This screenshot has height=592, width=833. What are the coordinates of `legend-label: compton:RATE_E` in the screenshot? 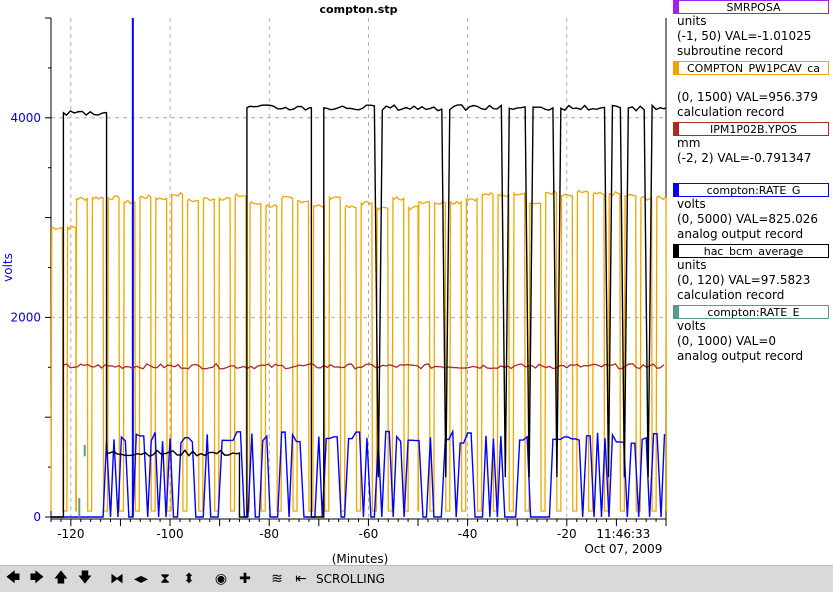 It's located at (751, 312).